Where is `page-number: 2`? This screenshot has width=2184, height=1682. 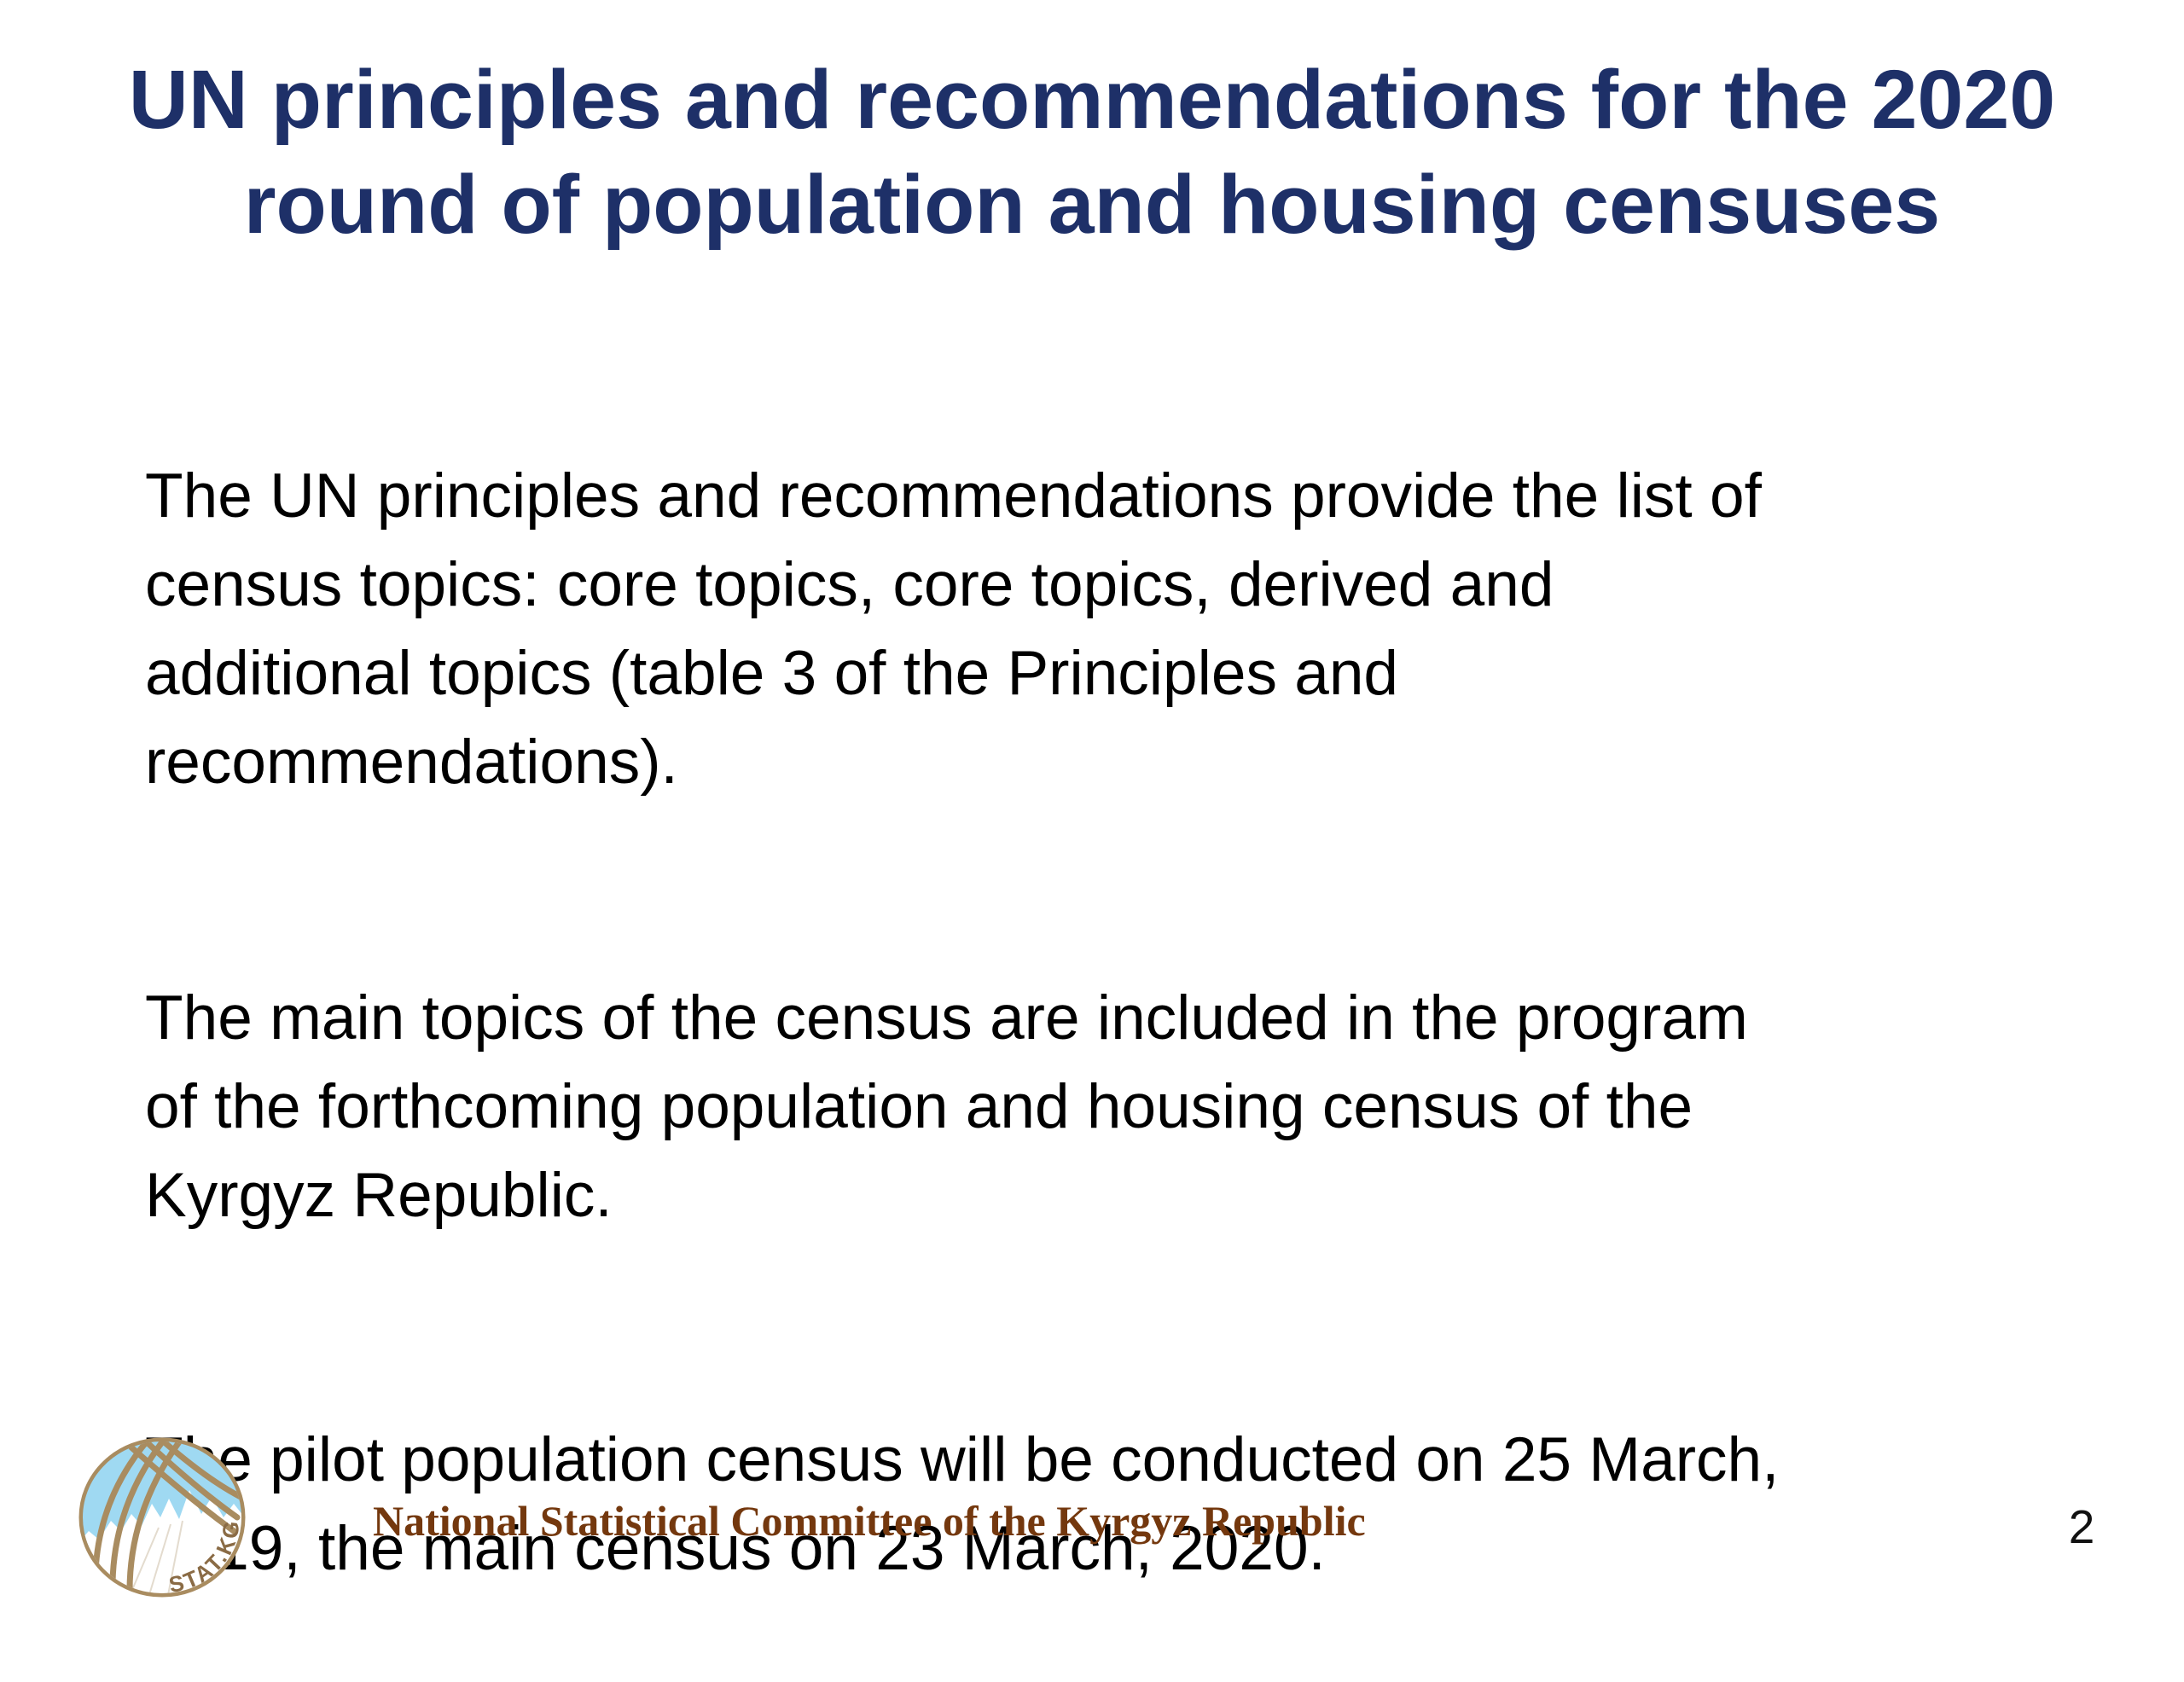 page-number: 2 is located at coordinates (2082, 1526).